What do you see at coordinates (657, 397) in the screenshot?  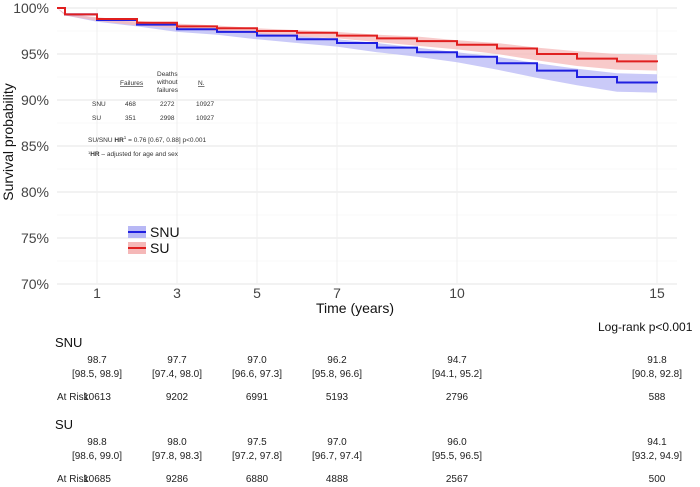 I see `at-risk-count-snu: 588` at bounding box center [657, 397].